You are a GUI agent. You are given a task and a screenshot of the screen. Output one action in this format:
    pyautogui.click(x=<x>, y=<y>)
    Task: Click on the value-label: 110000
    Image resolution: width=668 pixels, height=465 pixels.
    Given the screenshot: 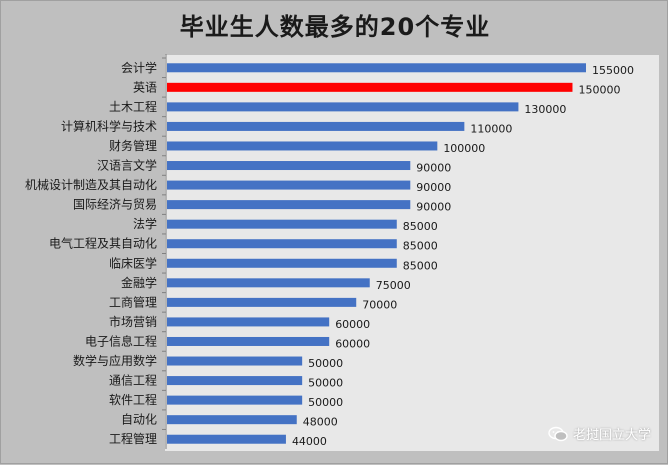 What is the action you would take?
    pyautogui.click(x=491, y=128)
    